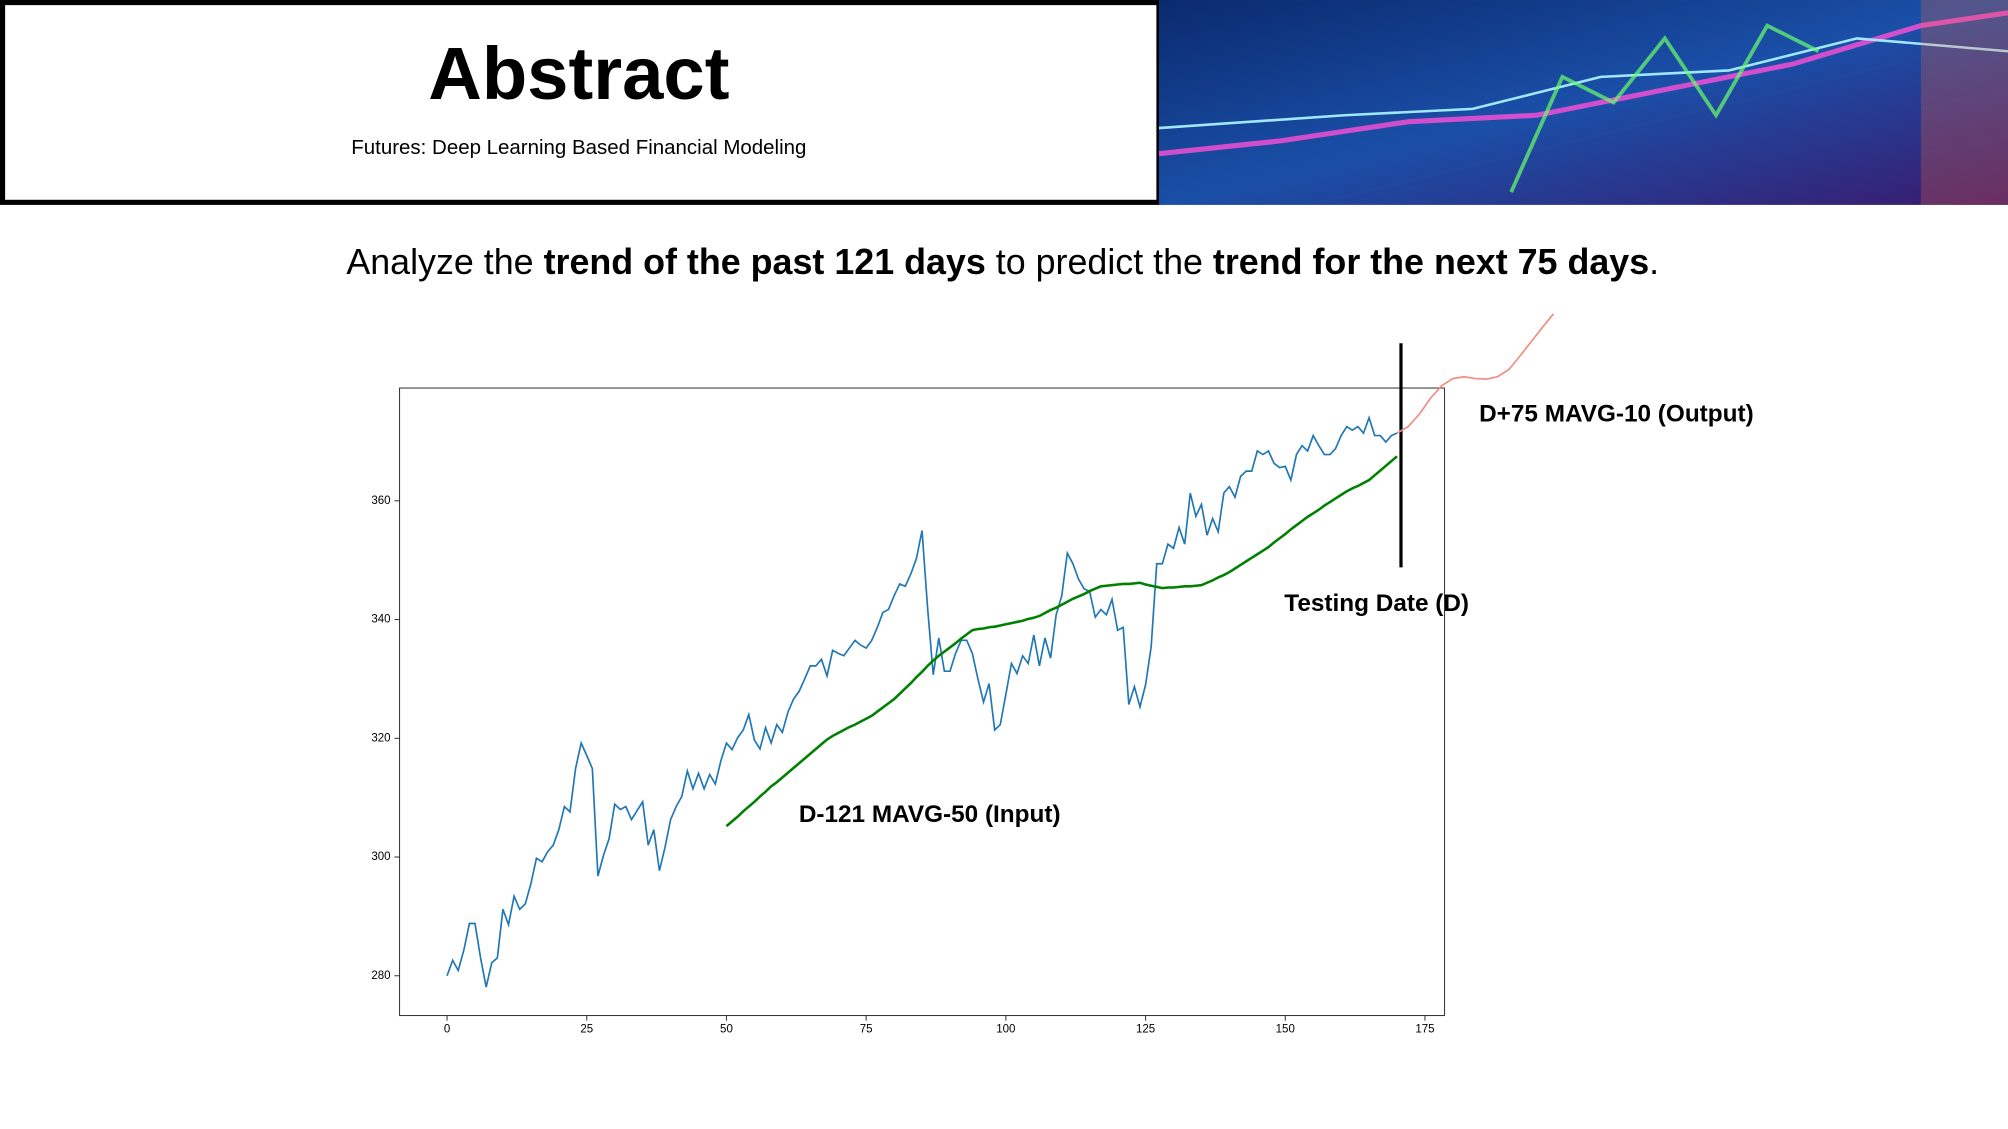  What do you see at coordinates (1099, 263) in the screenshot?
I see `statement-part: to predict the` at bounding box center [1099, 263].